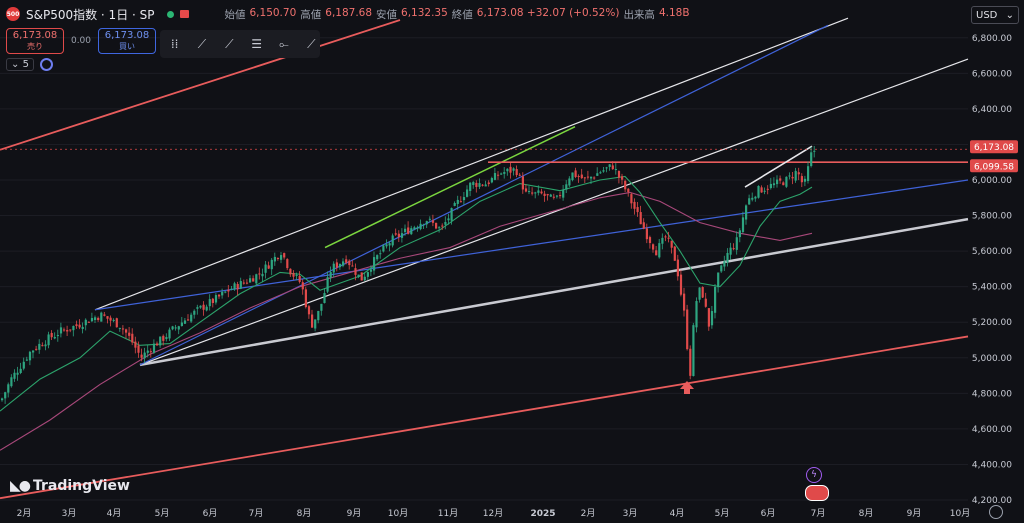  I want to click on ray-tool-icon: ⟋, so click(229, 43).